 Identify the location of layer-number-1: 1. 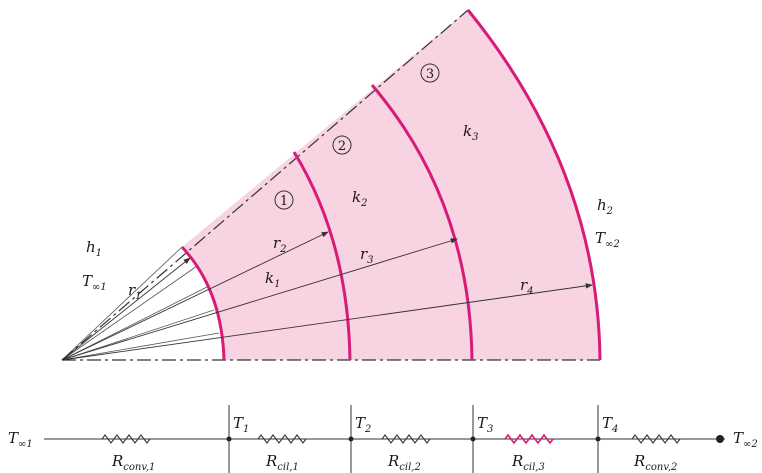
(284, 200).